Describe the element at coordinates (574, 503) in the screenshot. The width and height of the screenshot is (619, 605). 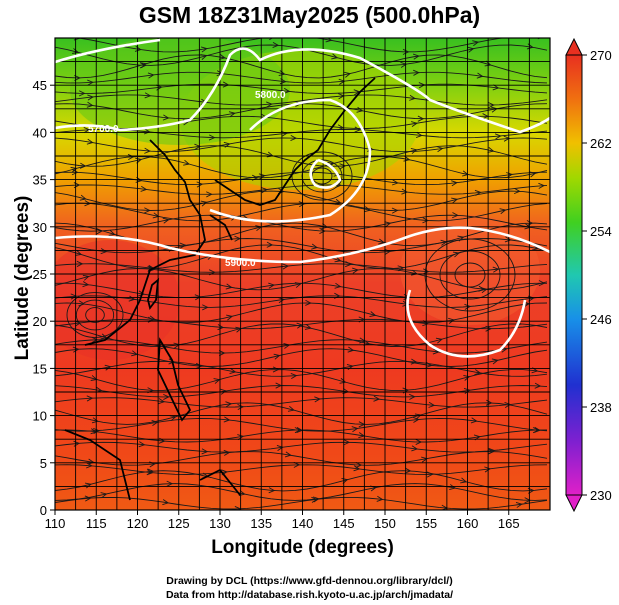
I see `colorbar-min-triangle` at that location.